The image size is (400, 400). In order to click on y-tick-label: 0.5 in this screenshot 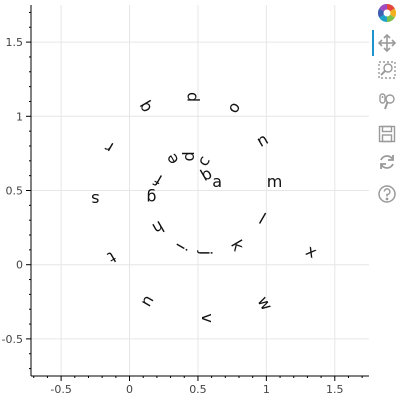, I will do `click(15, 191)`.